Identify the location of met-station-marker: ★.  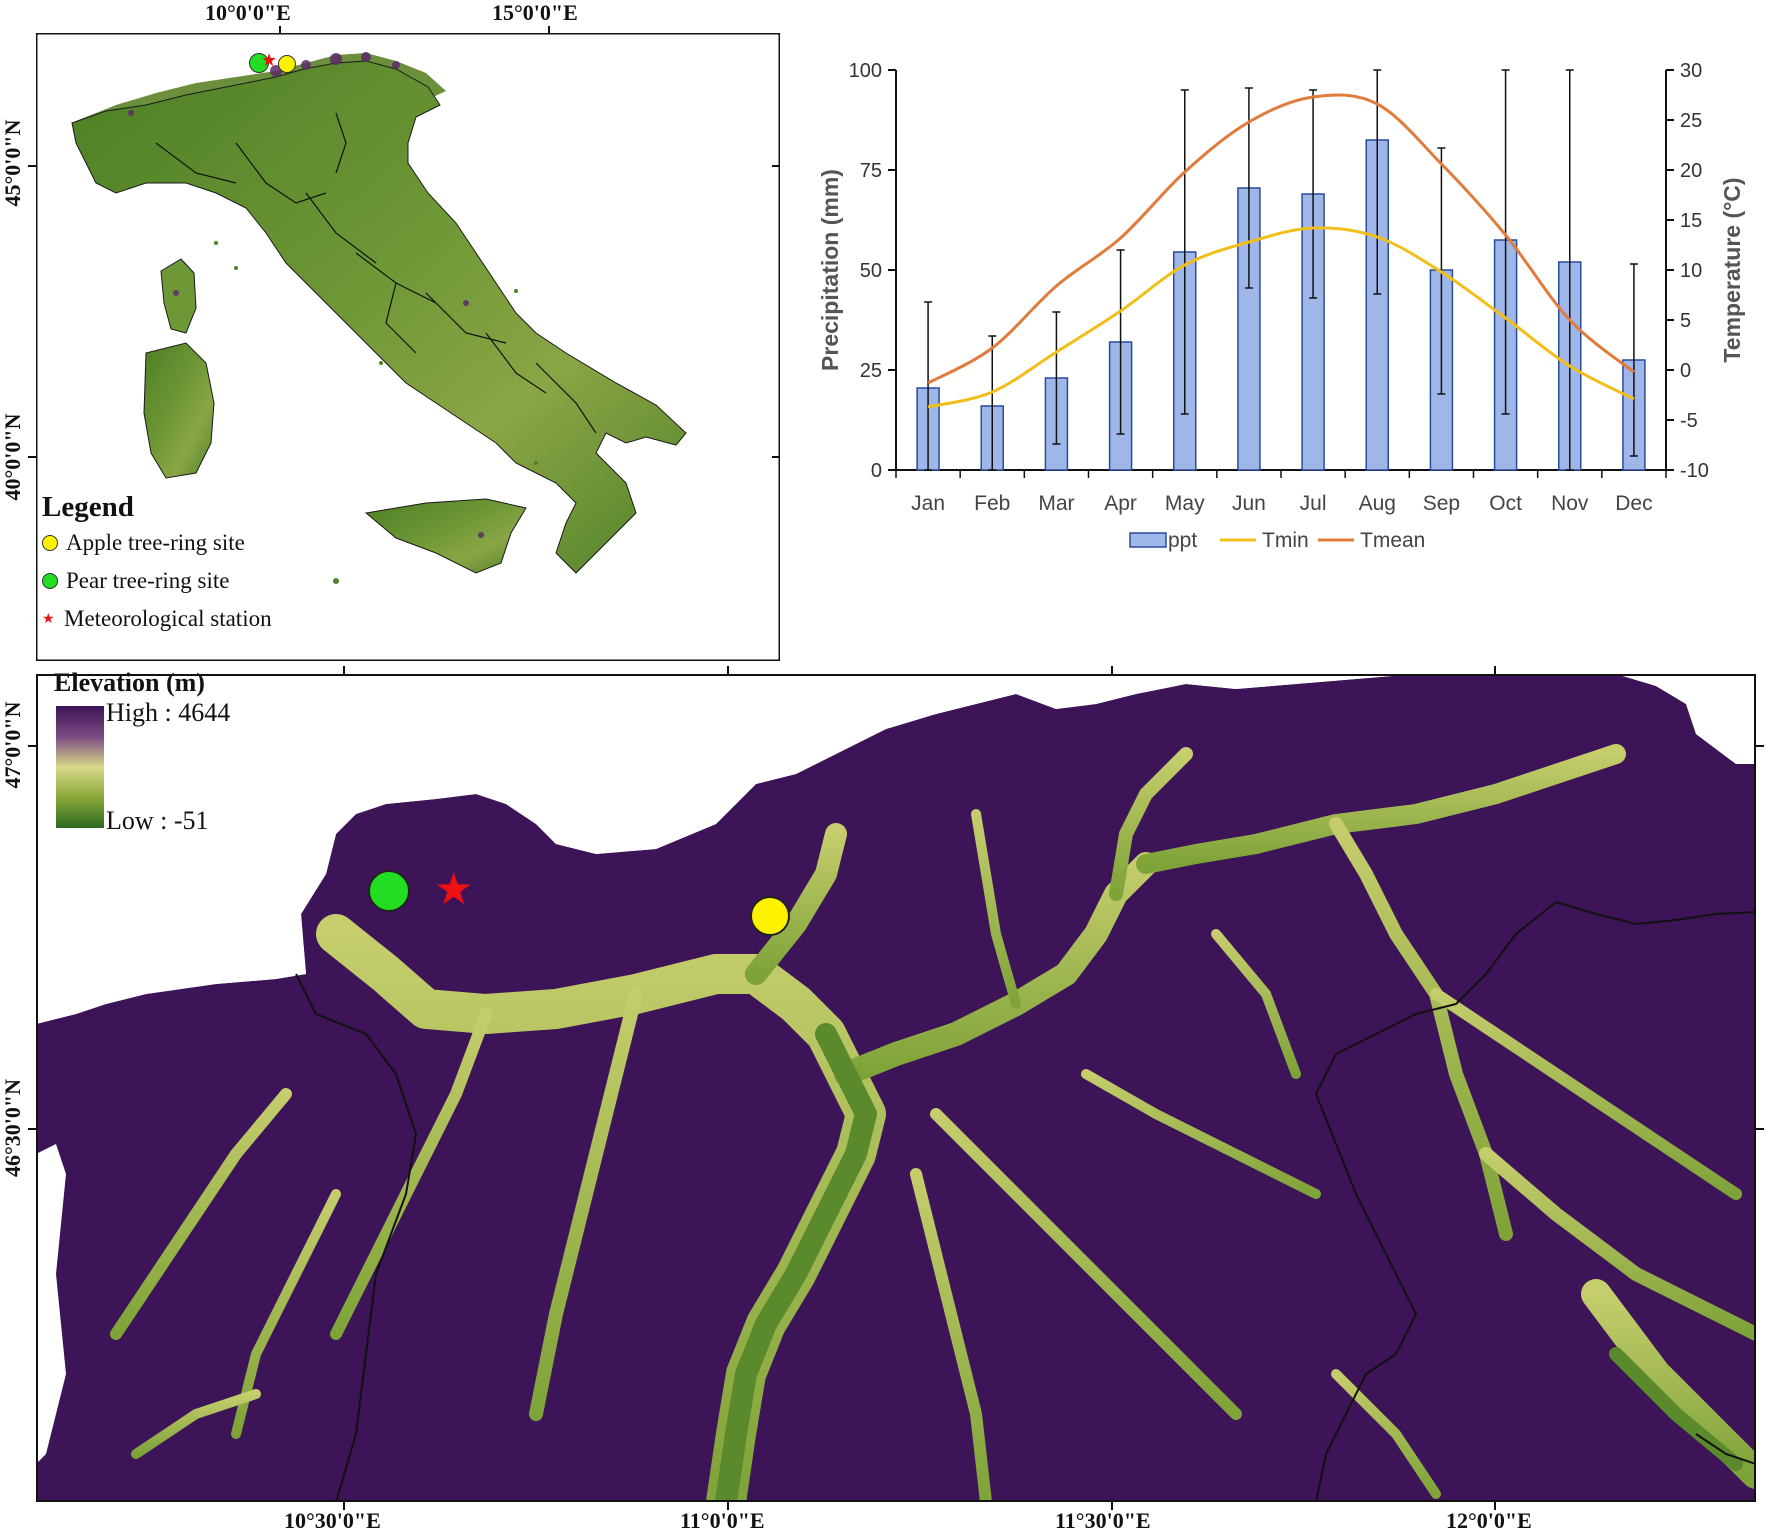
(454, 889).